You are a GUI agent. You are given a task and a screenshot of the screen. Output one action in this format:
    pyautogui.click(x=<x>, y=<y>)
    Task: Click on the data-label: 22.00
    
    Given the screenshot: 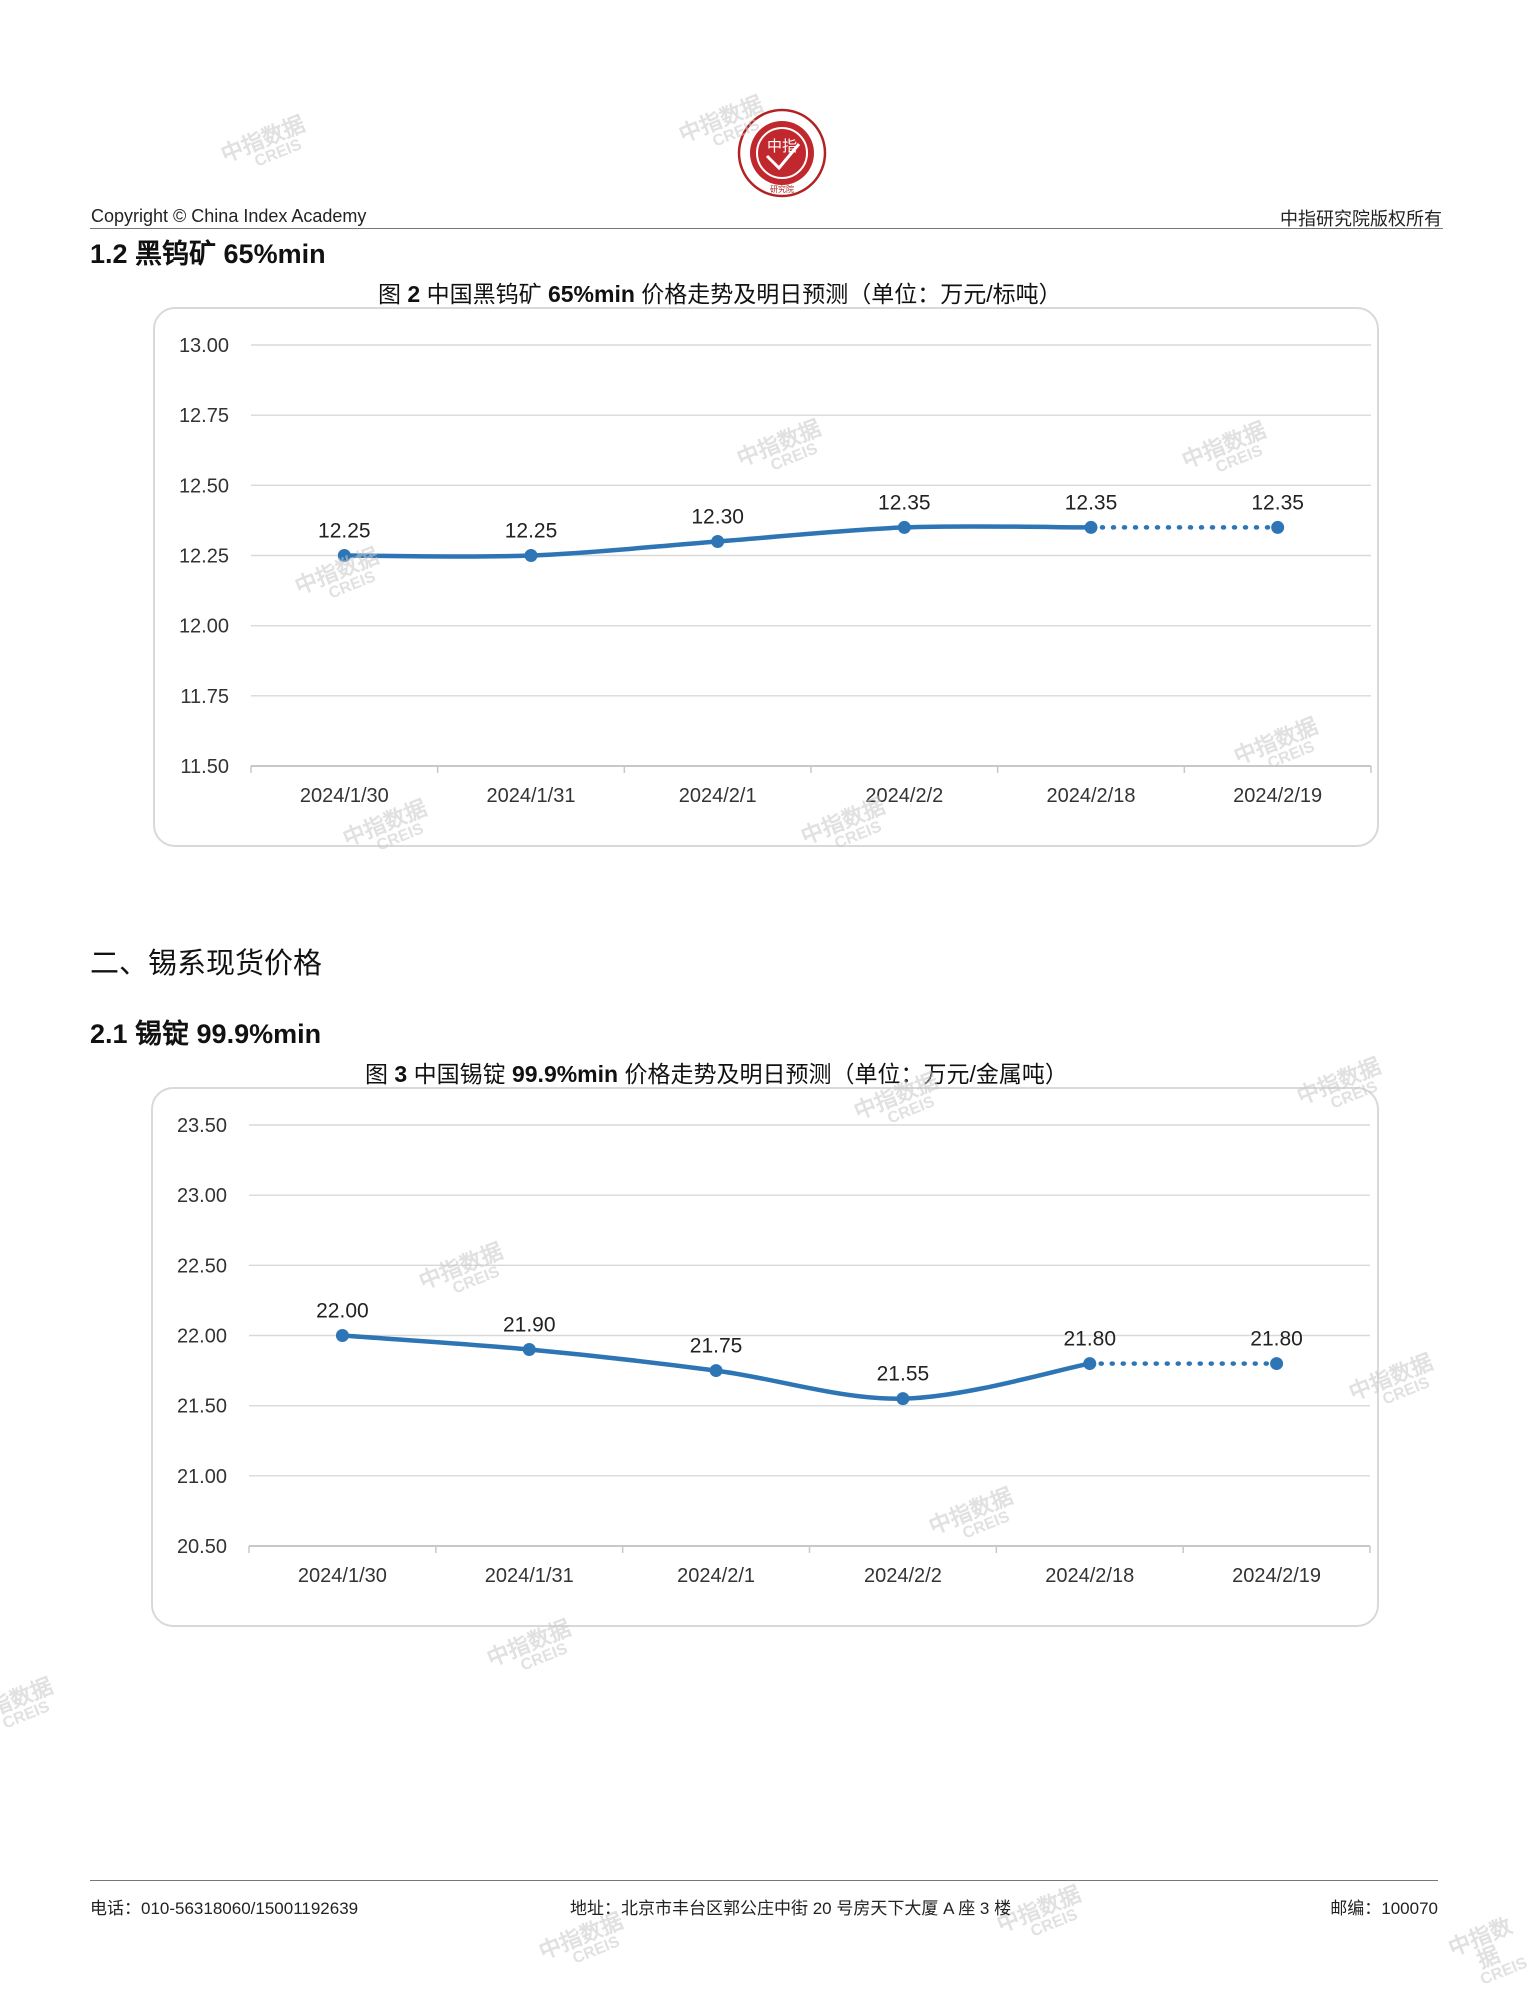 What is the action you would take?
    pyautogui.click(x=342, y=1311)
    